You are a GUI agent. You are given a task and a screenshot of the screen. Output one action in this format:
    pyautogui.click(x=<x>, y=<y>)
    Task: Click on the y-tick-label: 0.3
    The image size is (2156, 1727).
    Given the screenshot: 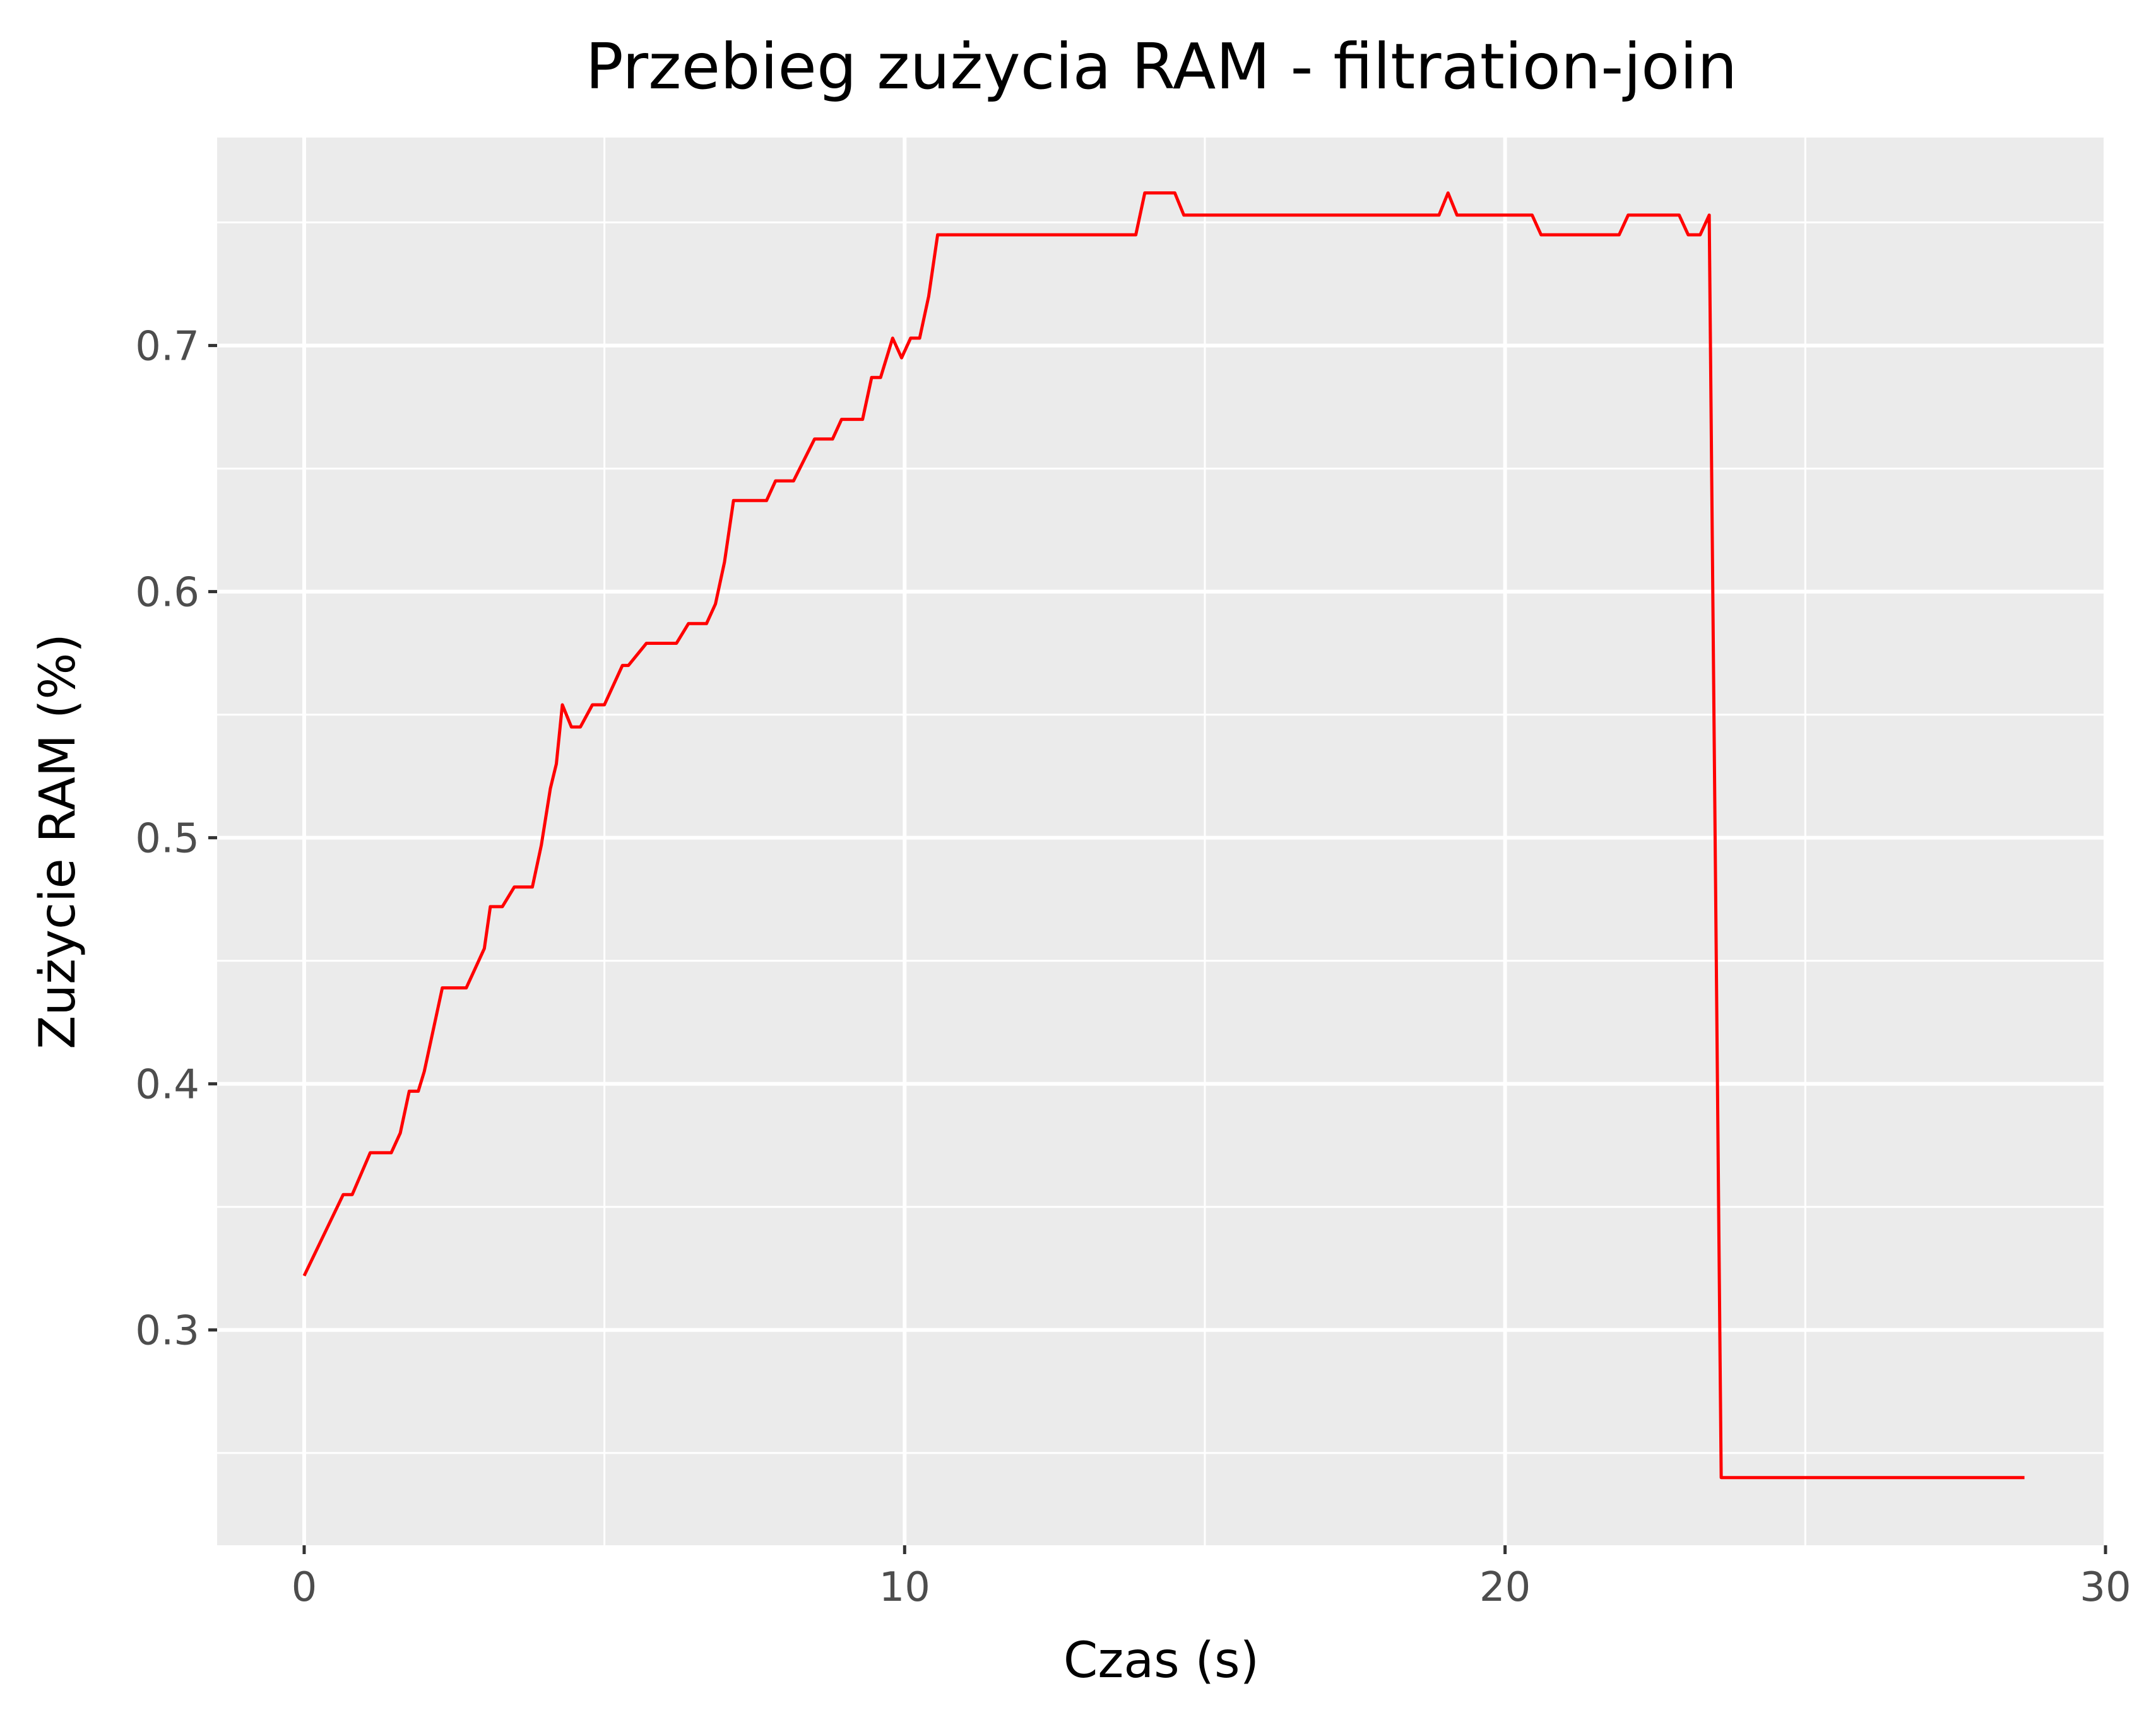 What is the action you would take?
    pyautogui.click(x=167, y=1331)
    